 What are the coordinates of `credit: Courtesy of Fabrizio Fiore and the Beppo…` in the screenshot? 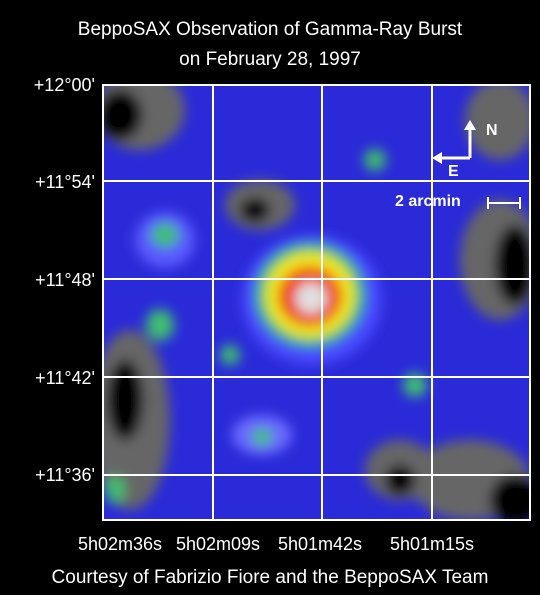 It's located at (270, 577).